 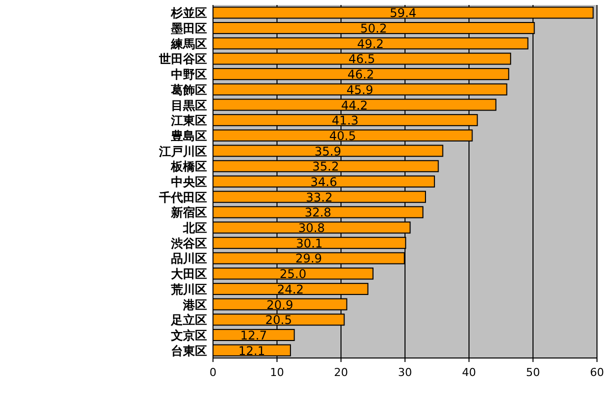 What do you see at coordinates (189, 259) in the screenshot?
I see `y-tick-label: 品川区` at bounding box center [189, 259].